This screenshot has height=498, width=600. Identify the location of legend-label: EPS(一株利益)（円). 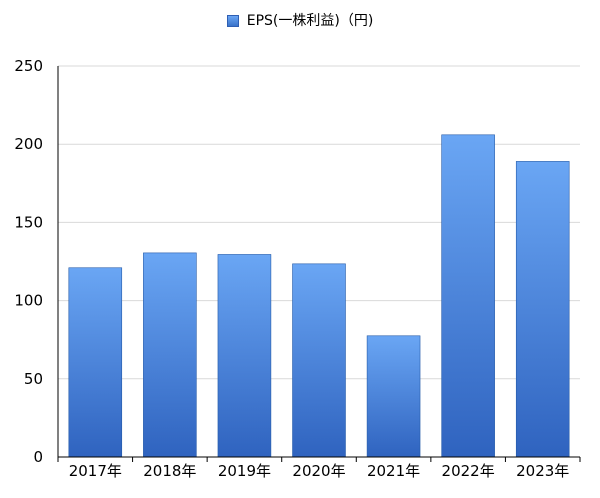
(310, 21).